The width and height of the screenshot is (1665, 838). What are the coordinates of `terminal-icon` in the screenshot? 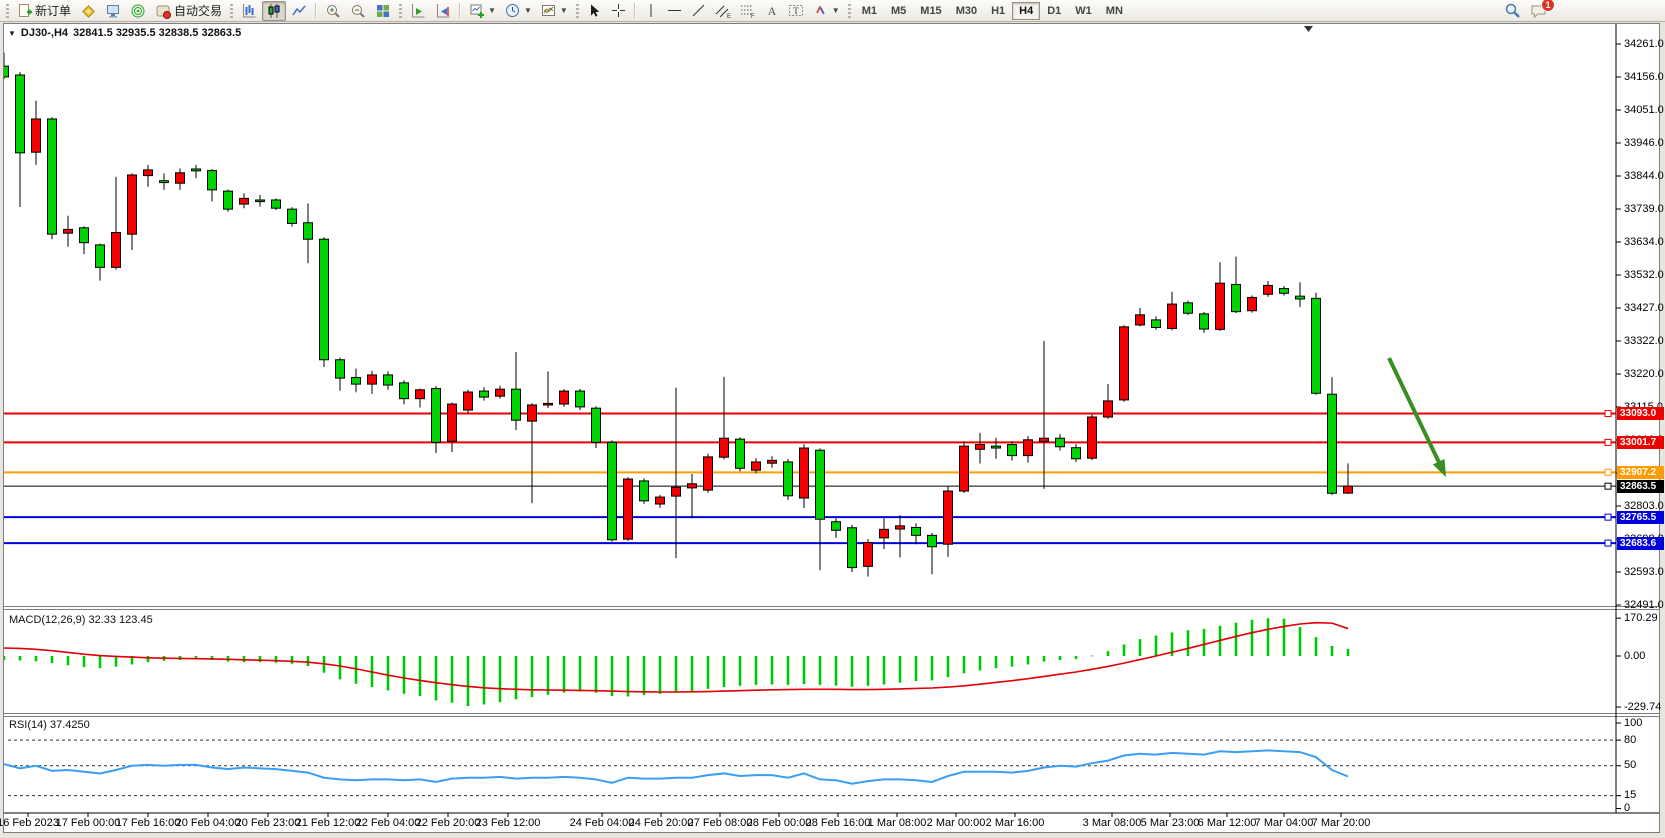 It's located at (113, 10).